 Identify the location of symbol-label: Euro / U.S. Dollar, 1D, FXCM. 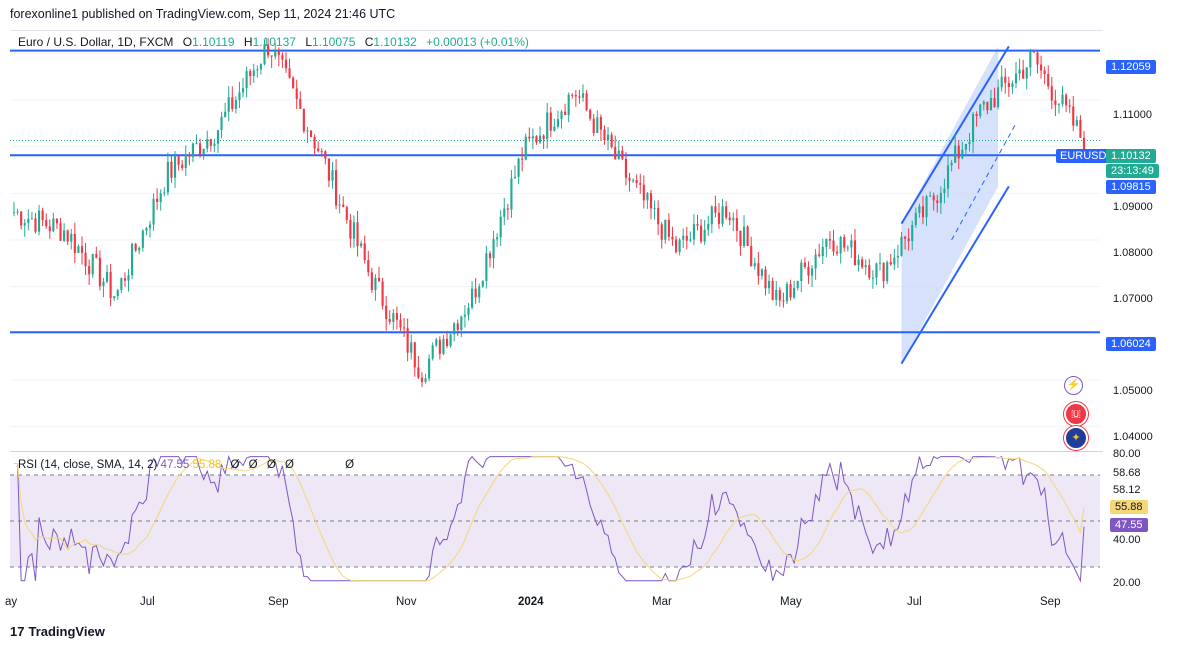
(96, 42).